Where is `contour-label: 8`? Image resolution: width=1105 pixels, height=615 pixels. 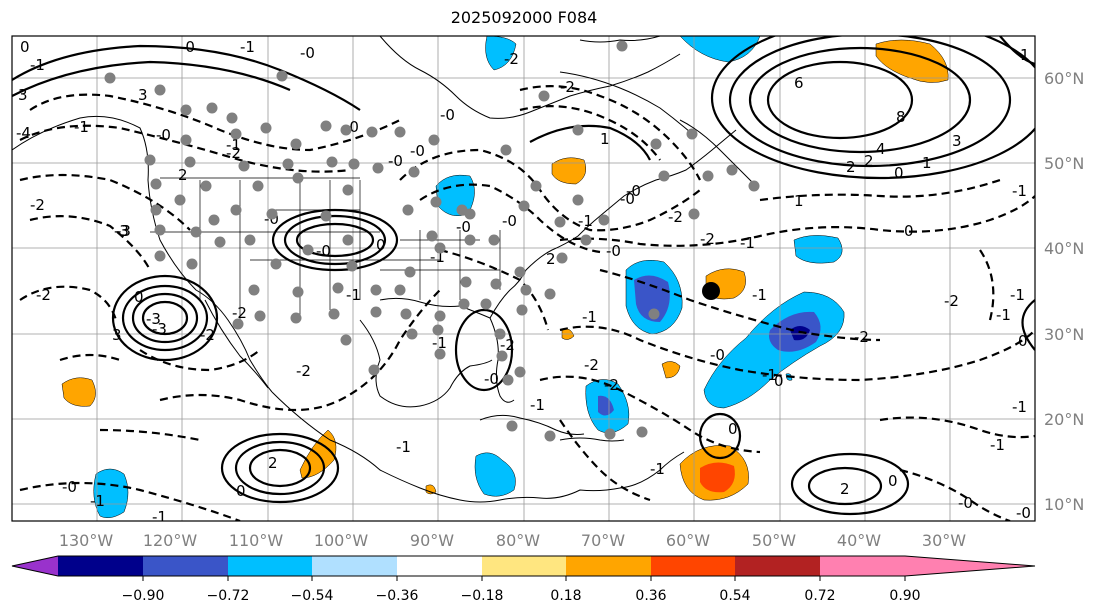
contour-label: 8 is located at coordinates (901, 117).